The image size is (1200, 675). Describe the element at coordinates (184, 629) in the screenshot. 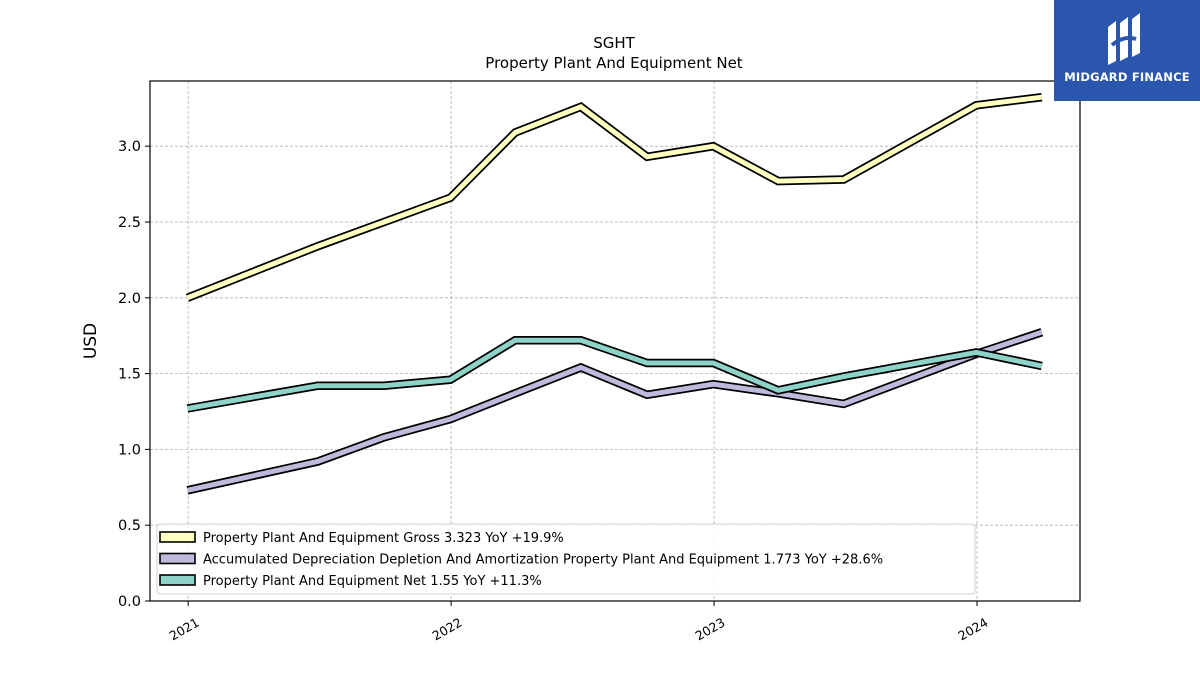

I see `x-tick-label: 2021` at that location.